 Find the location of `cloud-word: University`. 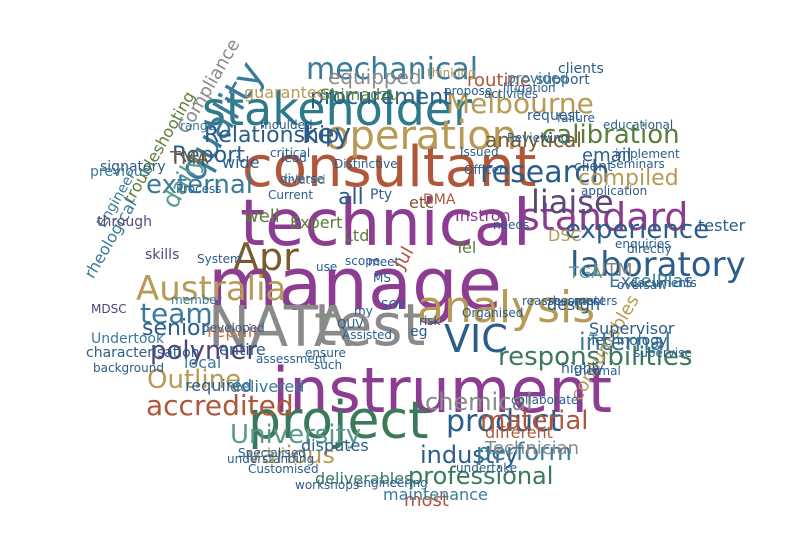

cloud-word: University is located at coordinates (296, 435).